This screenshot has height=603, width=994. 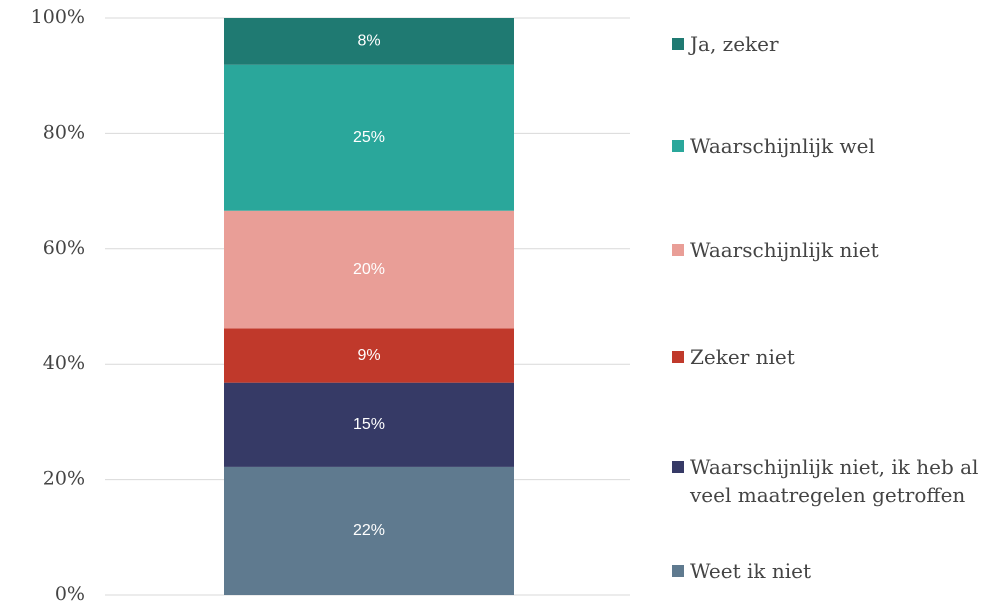 What do you see at coordinates (64, 248) in the screenshot?
I see `y-tick-label: 60%` at bounding box center [64, 248].